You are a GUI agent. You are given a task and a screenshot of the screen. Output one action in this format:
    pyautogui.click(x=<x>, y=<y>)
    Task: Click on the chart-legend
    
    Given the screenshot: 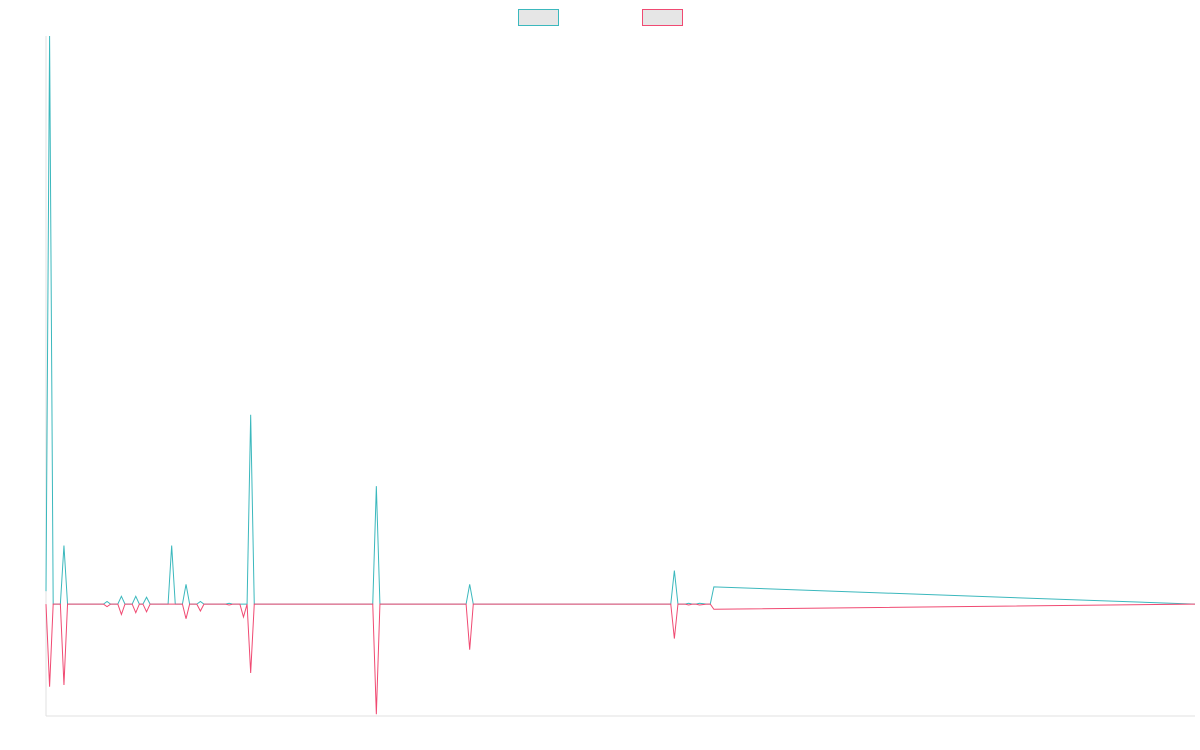 What is the action you would take?
    pyautogui.click(x=600, y=17)
    